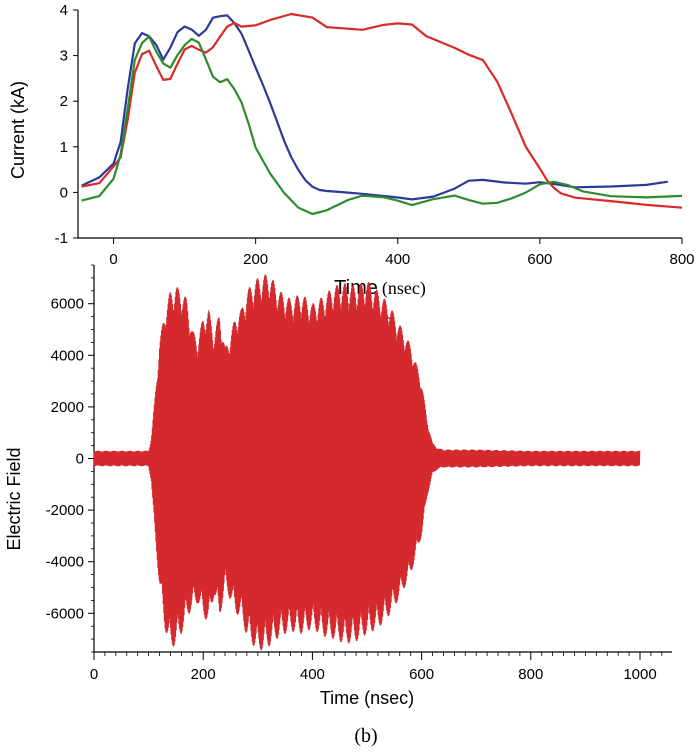  What do you see at coordinates (65, 613) in the screenshot?
I see `electric-field-y-tick-label: -6000` at bounding box center [65, 613].